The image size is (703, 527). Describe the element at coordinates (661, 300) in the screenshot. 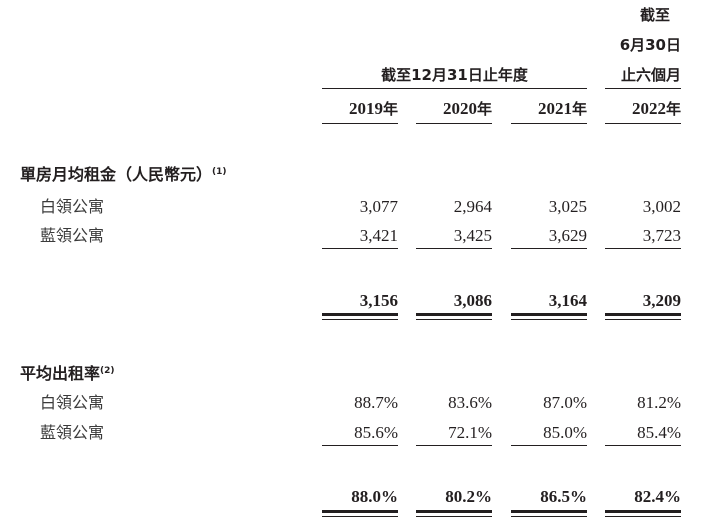

I see `total-cell: 3,209` at that location.